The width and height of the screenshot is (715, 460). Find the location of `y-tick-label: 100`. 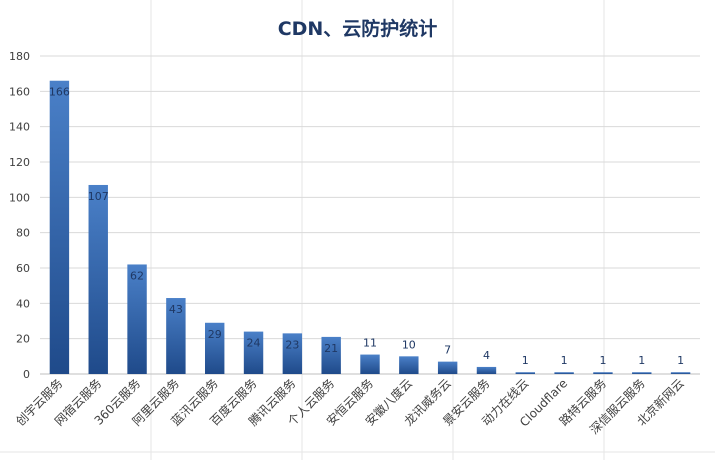

y-tick-label: 100 is located at coordinates (19, 197).